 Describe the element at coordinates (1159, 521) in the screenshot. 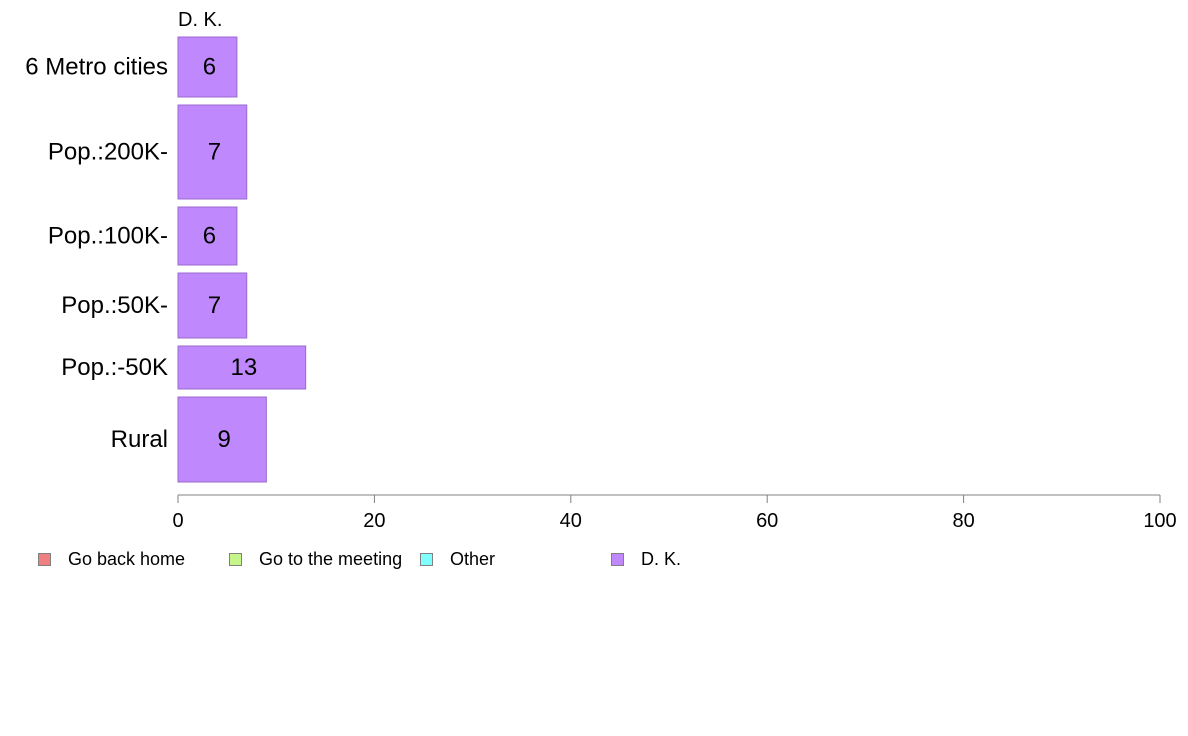

I see `x-tick-label: 100` at that location.